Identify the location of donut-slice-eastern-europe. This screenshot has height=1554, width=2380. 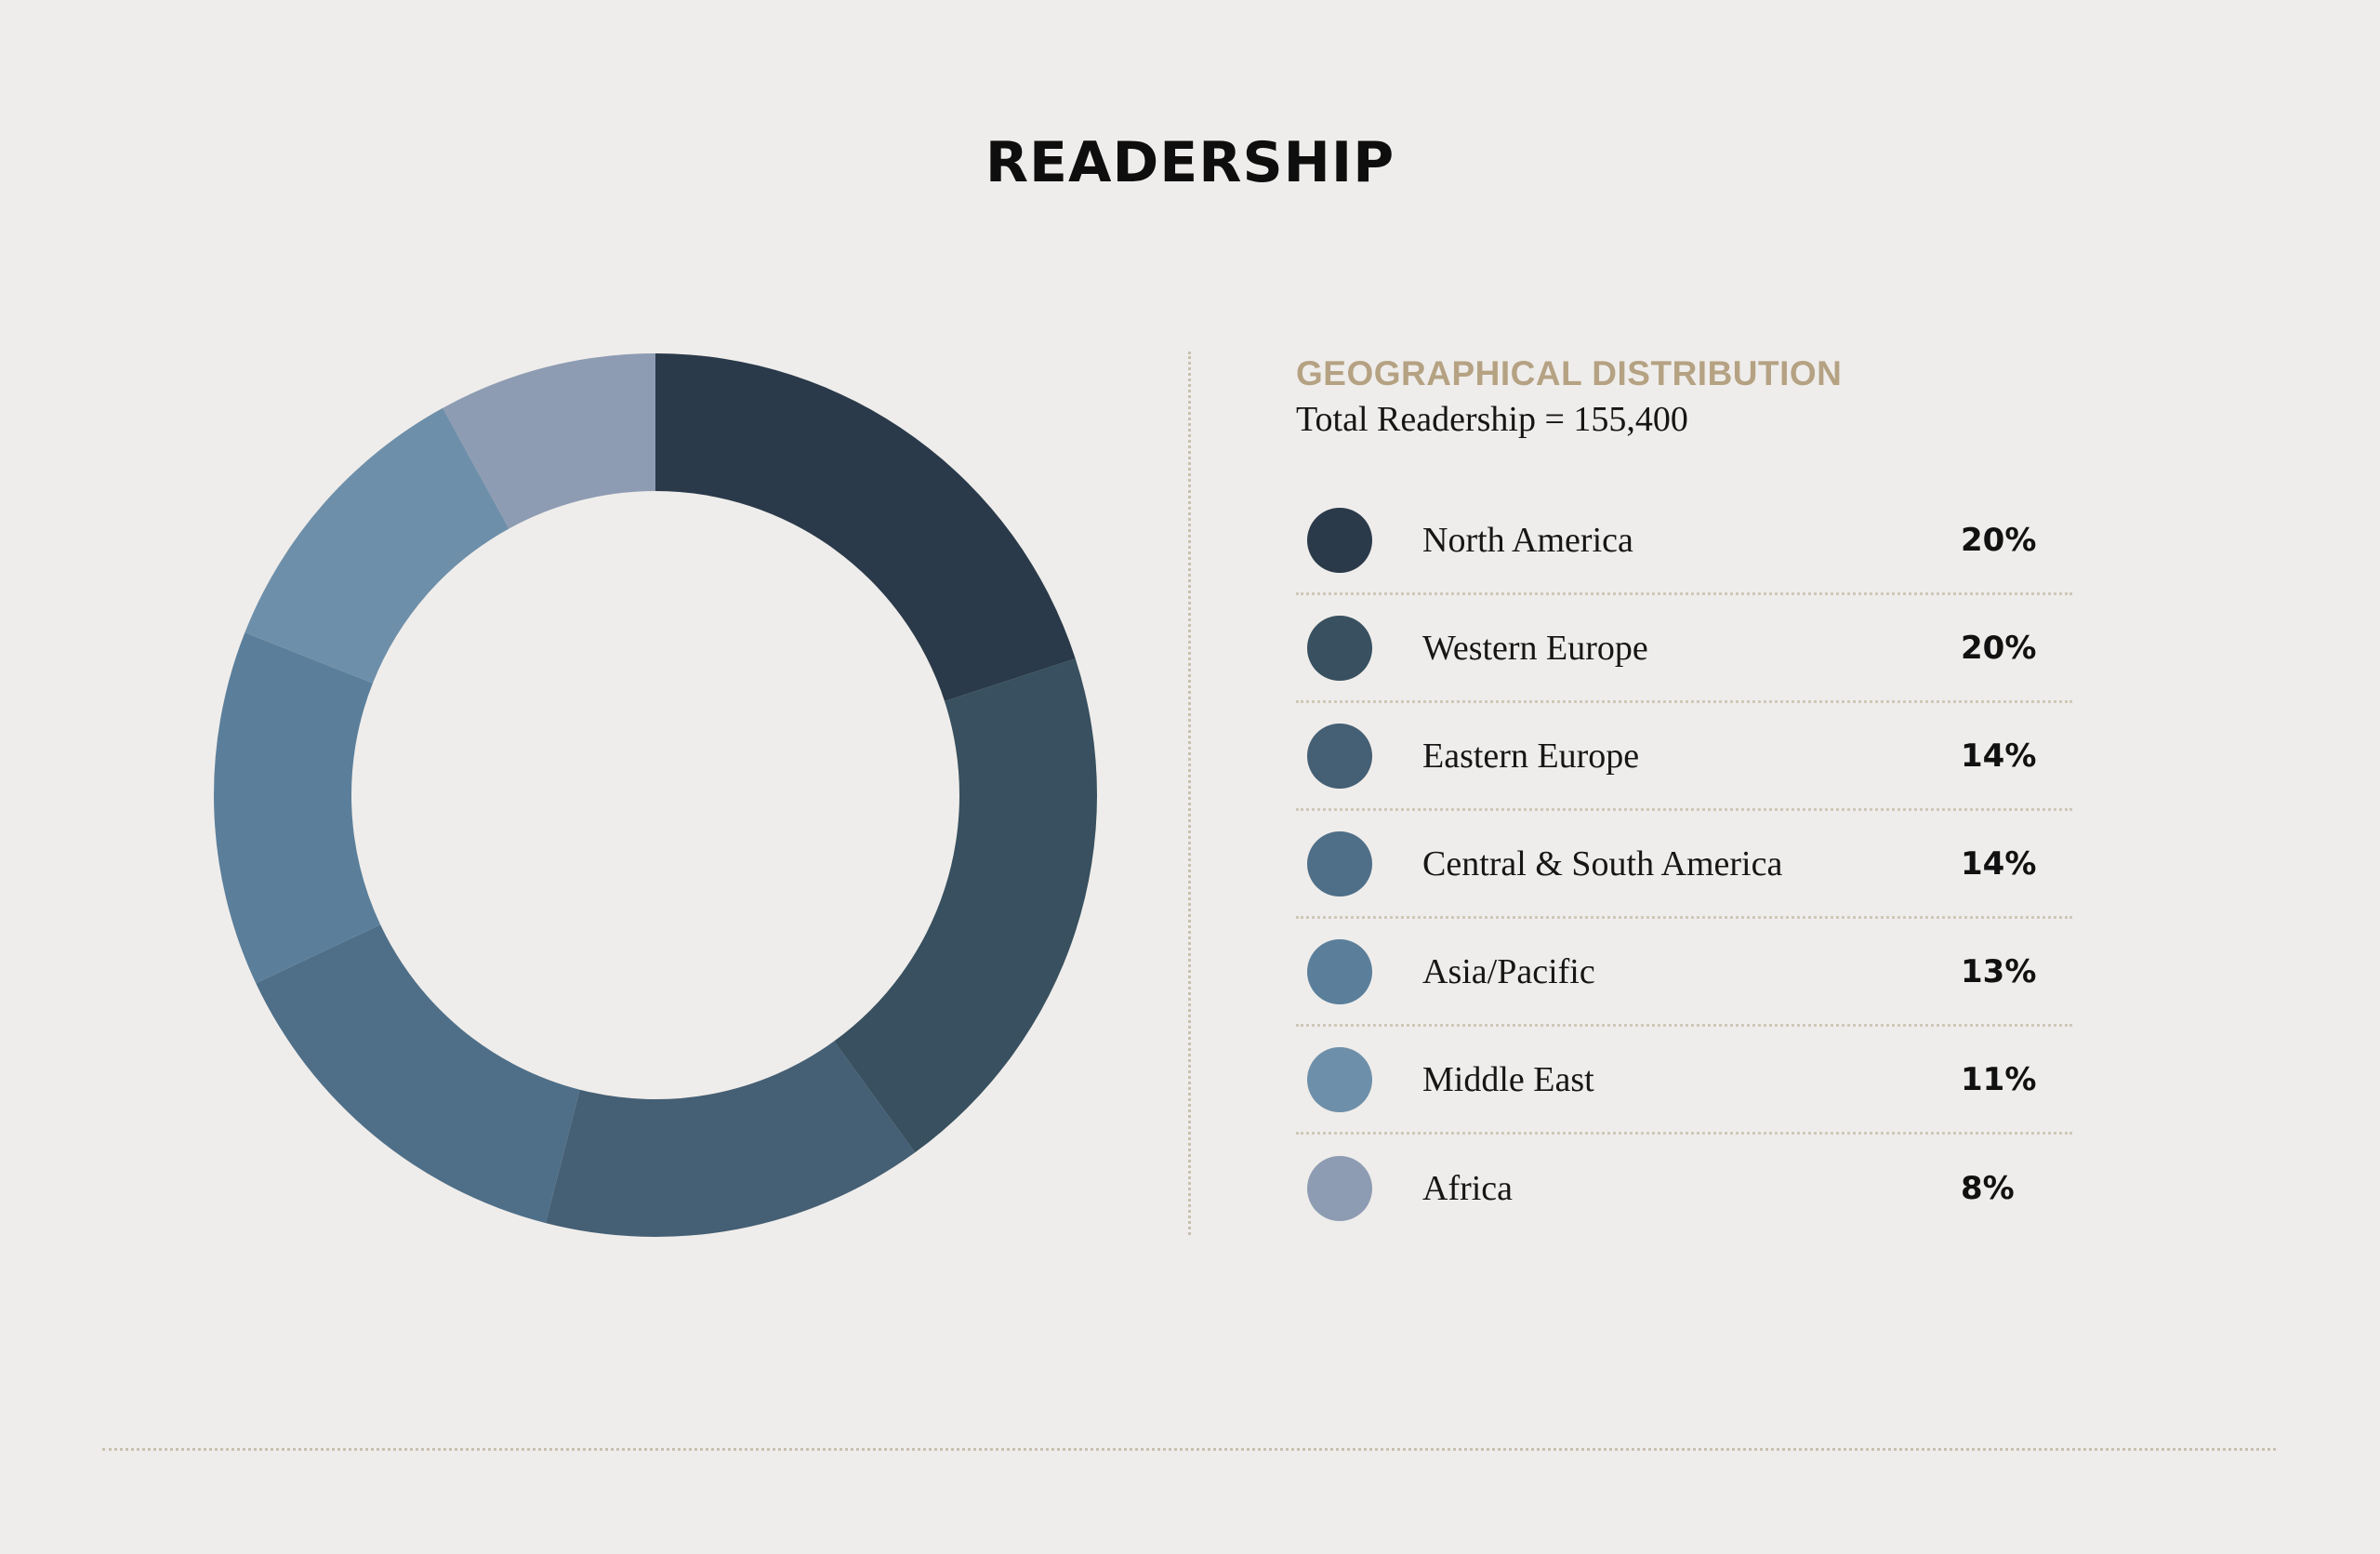
(730, 1139).